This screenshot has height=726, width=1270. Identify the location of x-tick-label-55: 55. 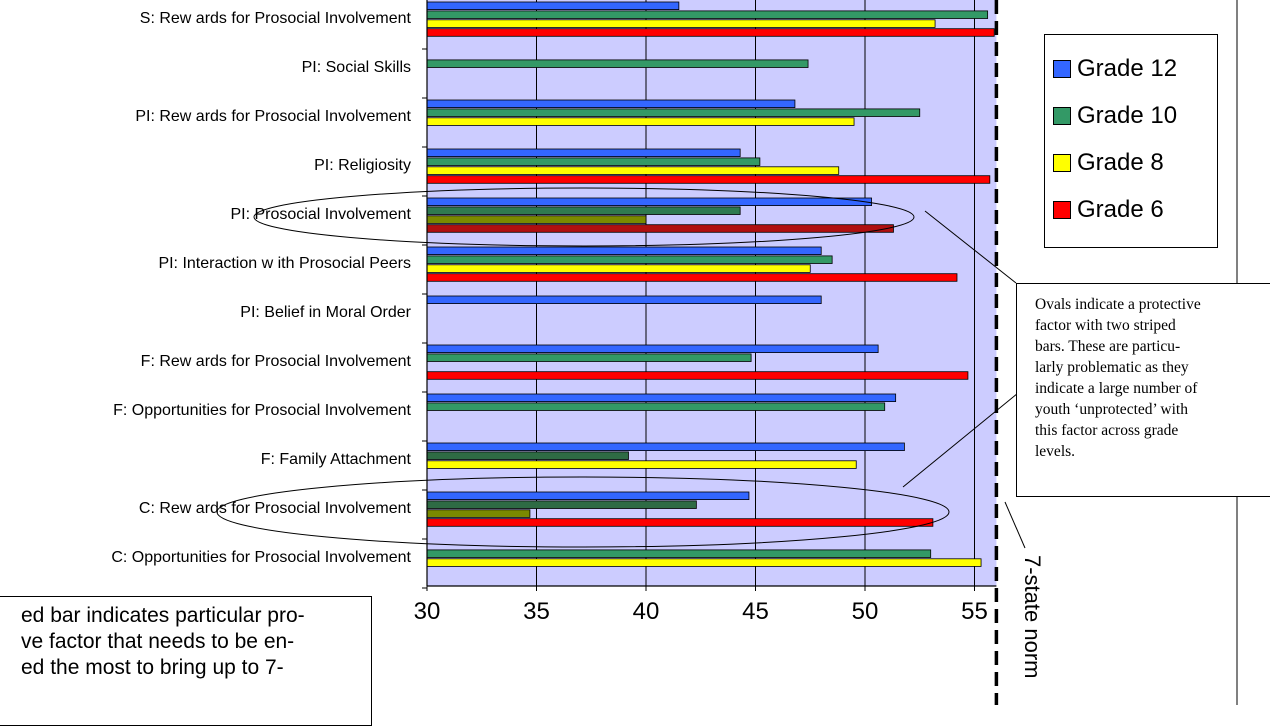
(974, 611).